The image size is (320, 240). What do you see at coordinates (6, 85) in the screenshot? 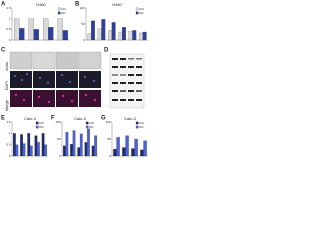
I see `row-label: DAPI` at bounding box center [6, 85].